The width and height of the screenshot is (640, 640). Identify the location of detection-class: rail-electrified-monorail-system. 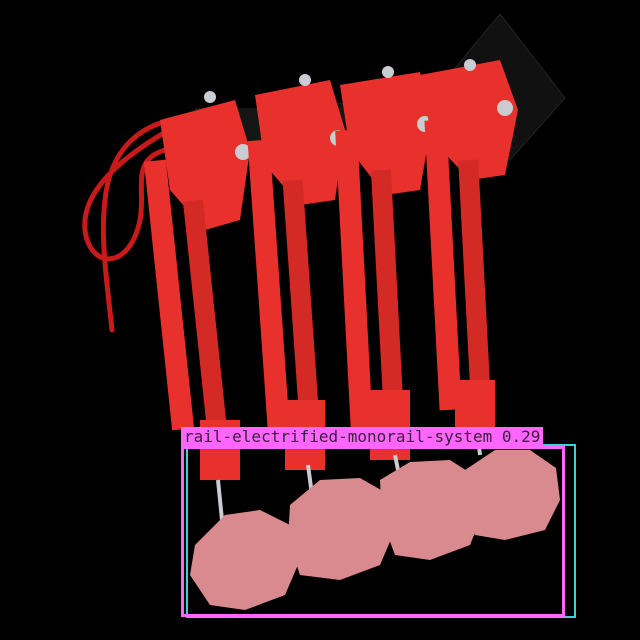
(338, 436).